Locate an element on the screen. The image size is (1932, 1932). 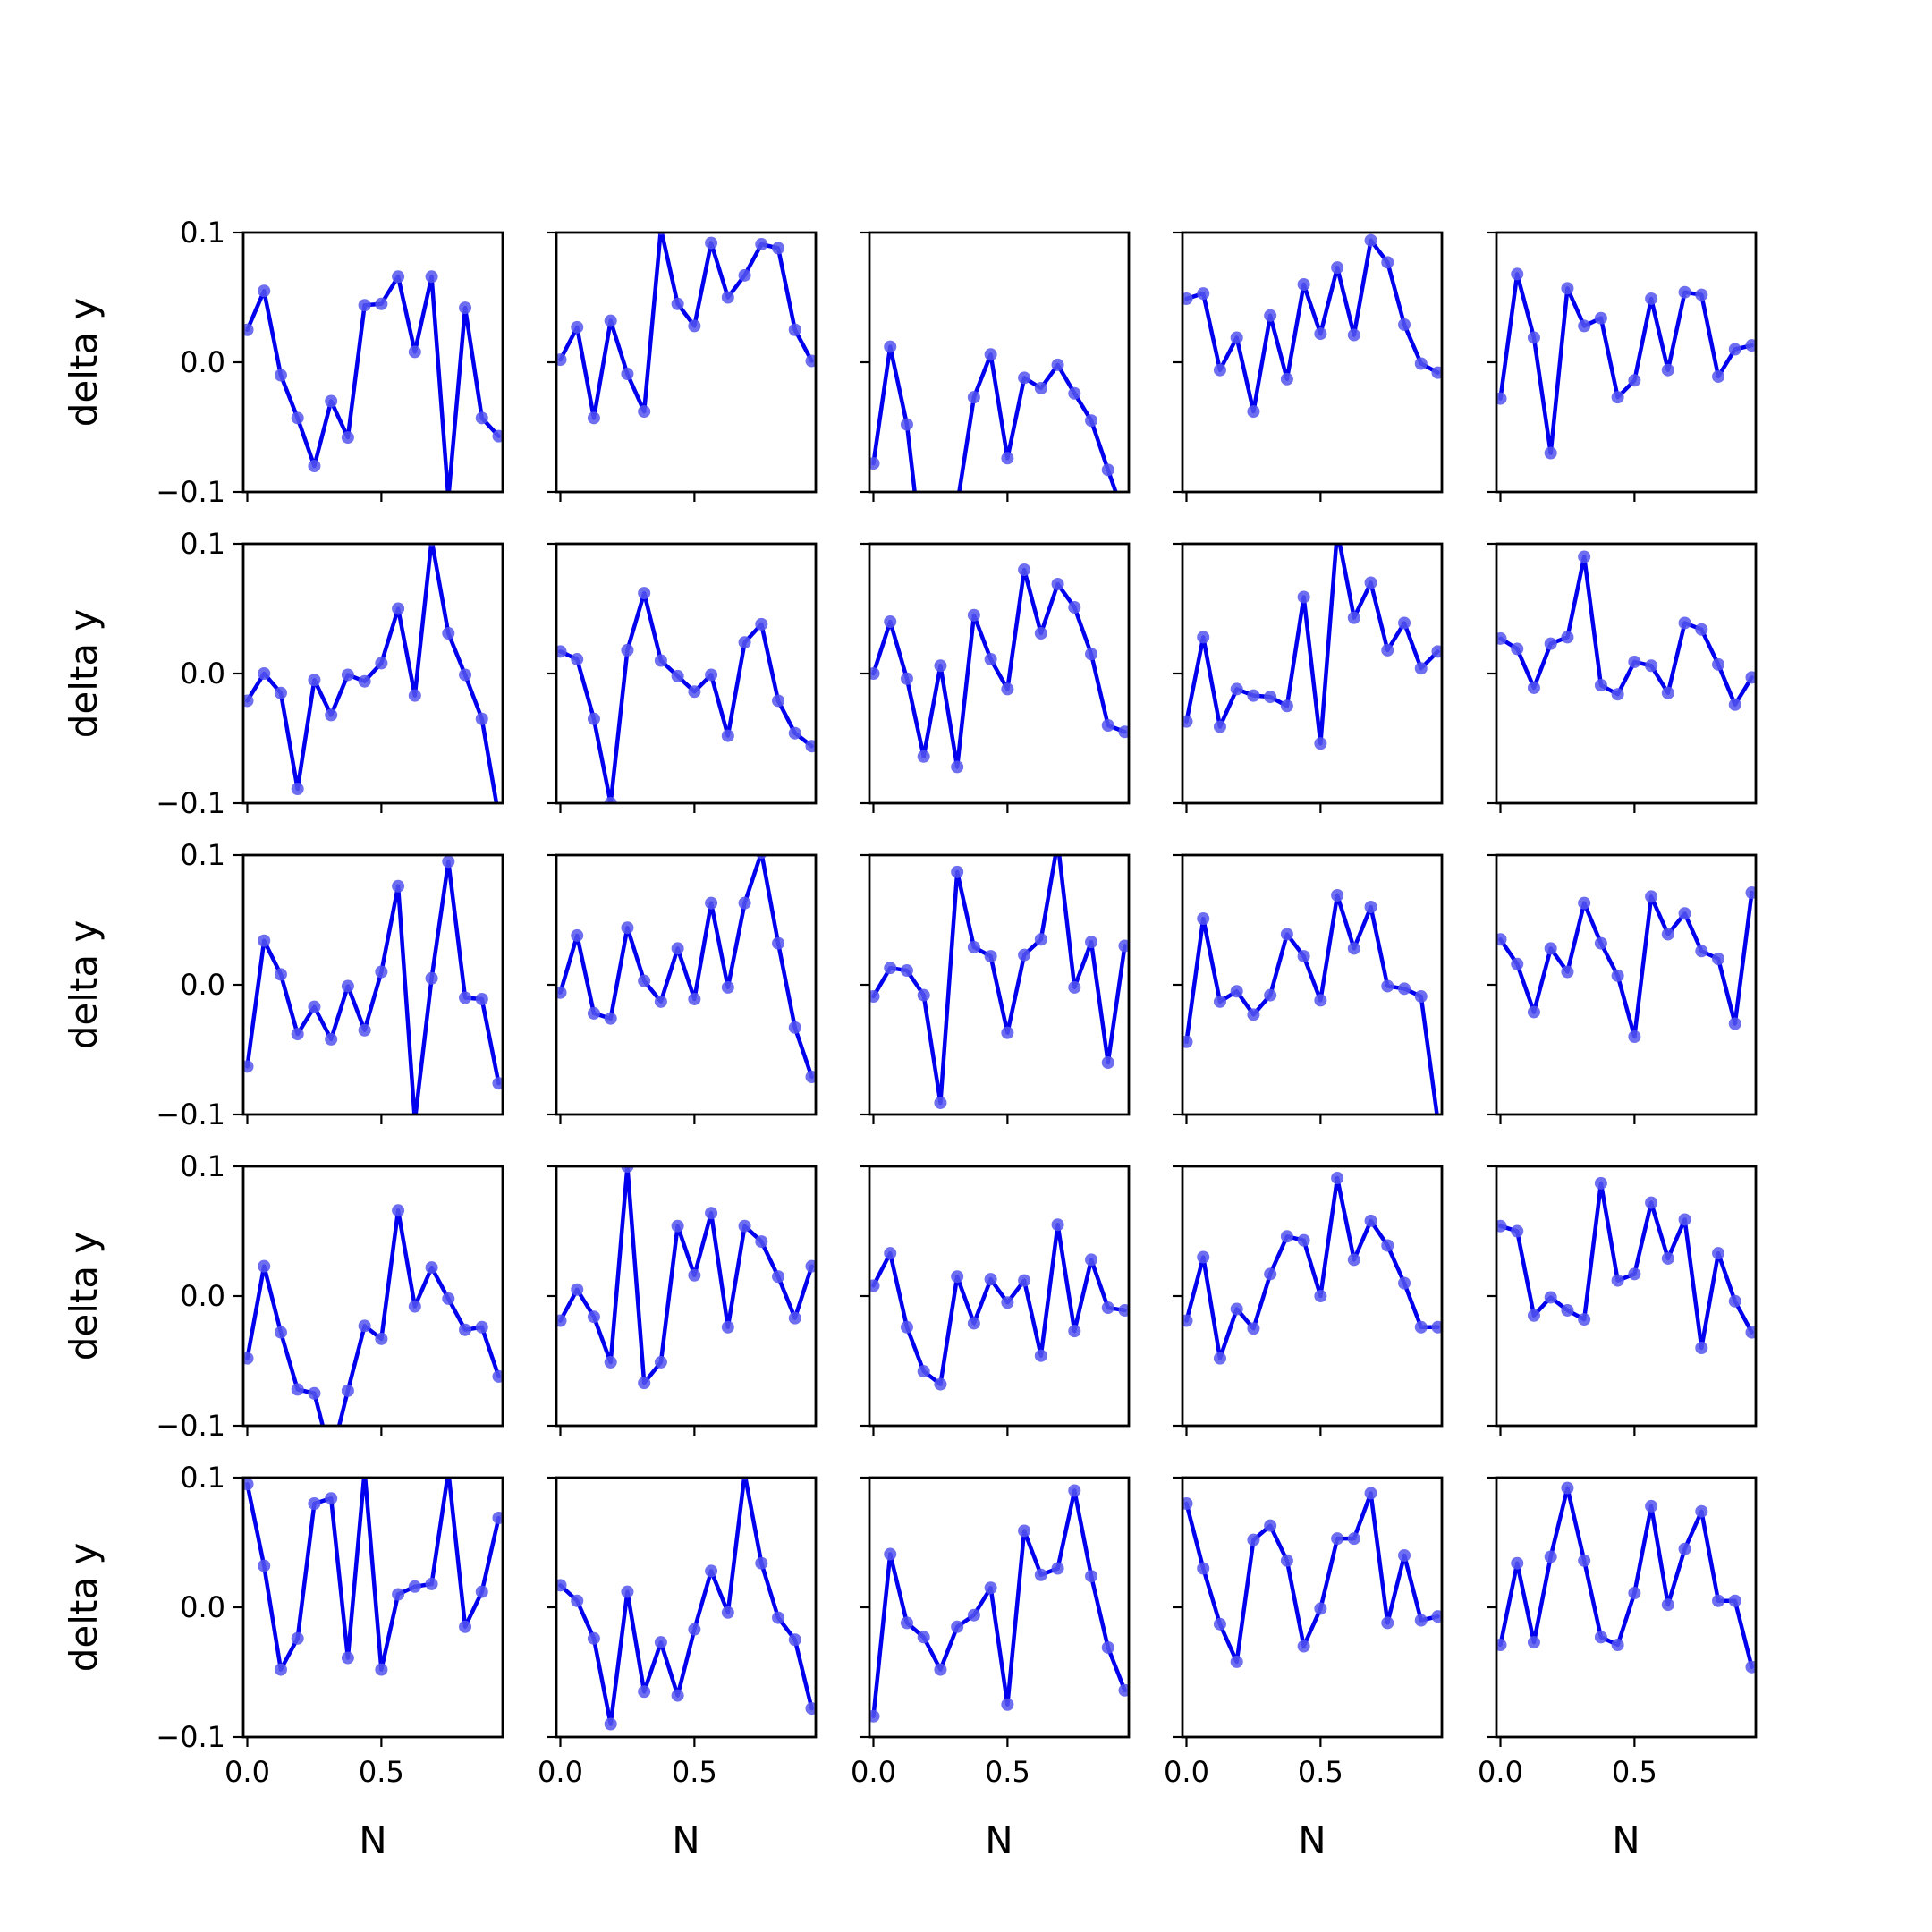
y-tick-label: −0.1 is located at coordinates (190, 1737).